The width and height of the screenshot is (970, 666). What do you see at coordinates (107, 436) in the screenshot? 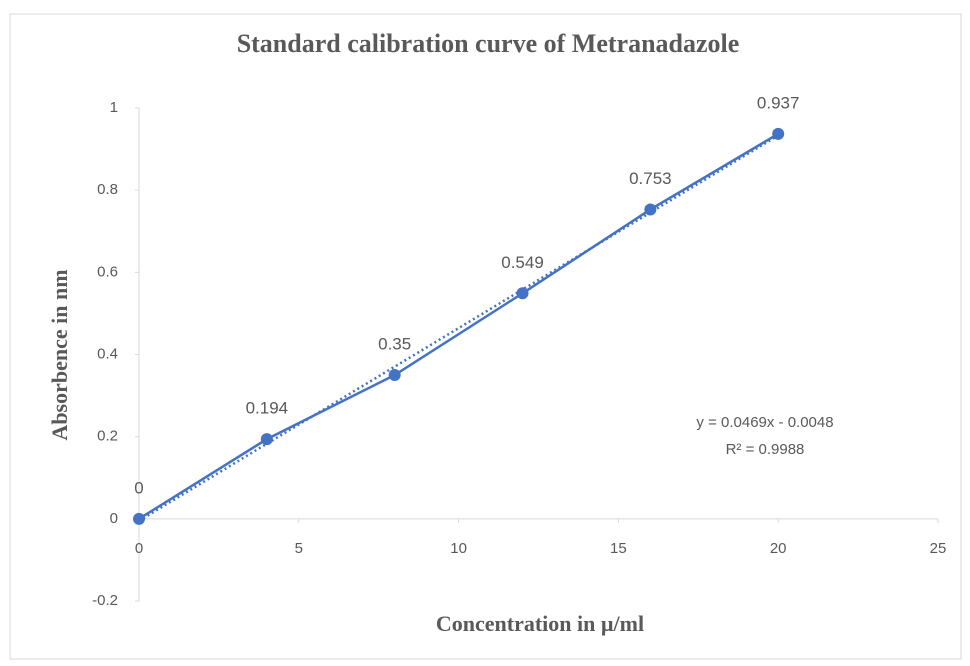
I see `y-tick-label: 0.2` at bounding box center [107, 436].